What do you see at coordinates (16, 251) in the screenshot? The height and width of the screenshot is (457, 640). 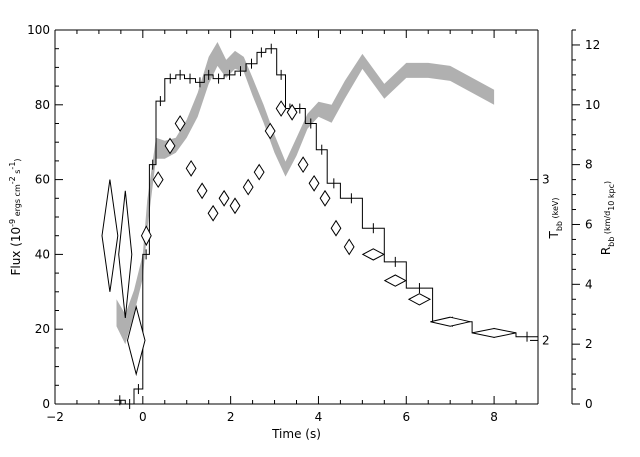 I see `flux-axis-title-part: Flux (10` at bounding box center [16, 251].